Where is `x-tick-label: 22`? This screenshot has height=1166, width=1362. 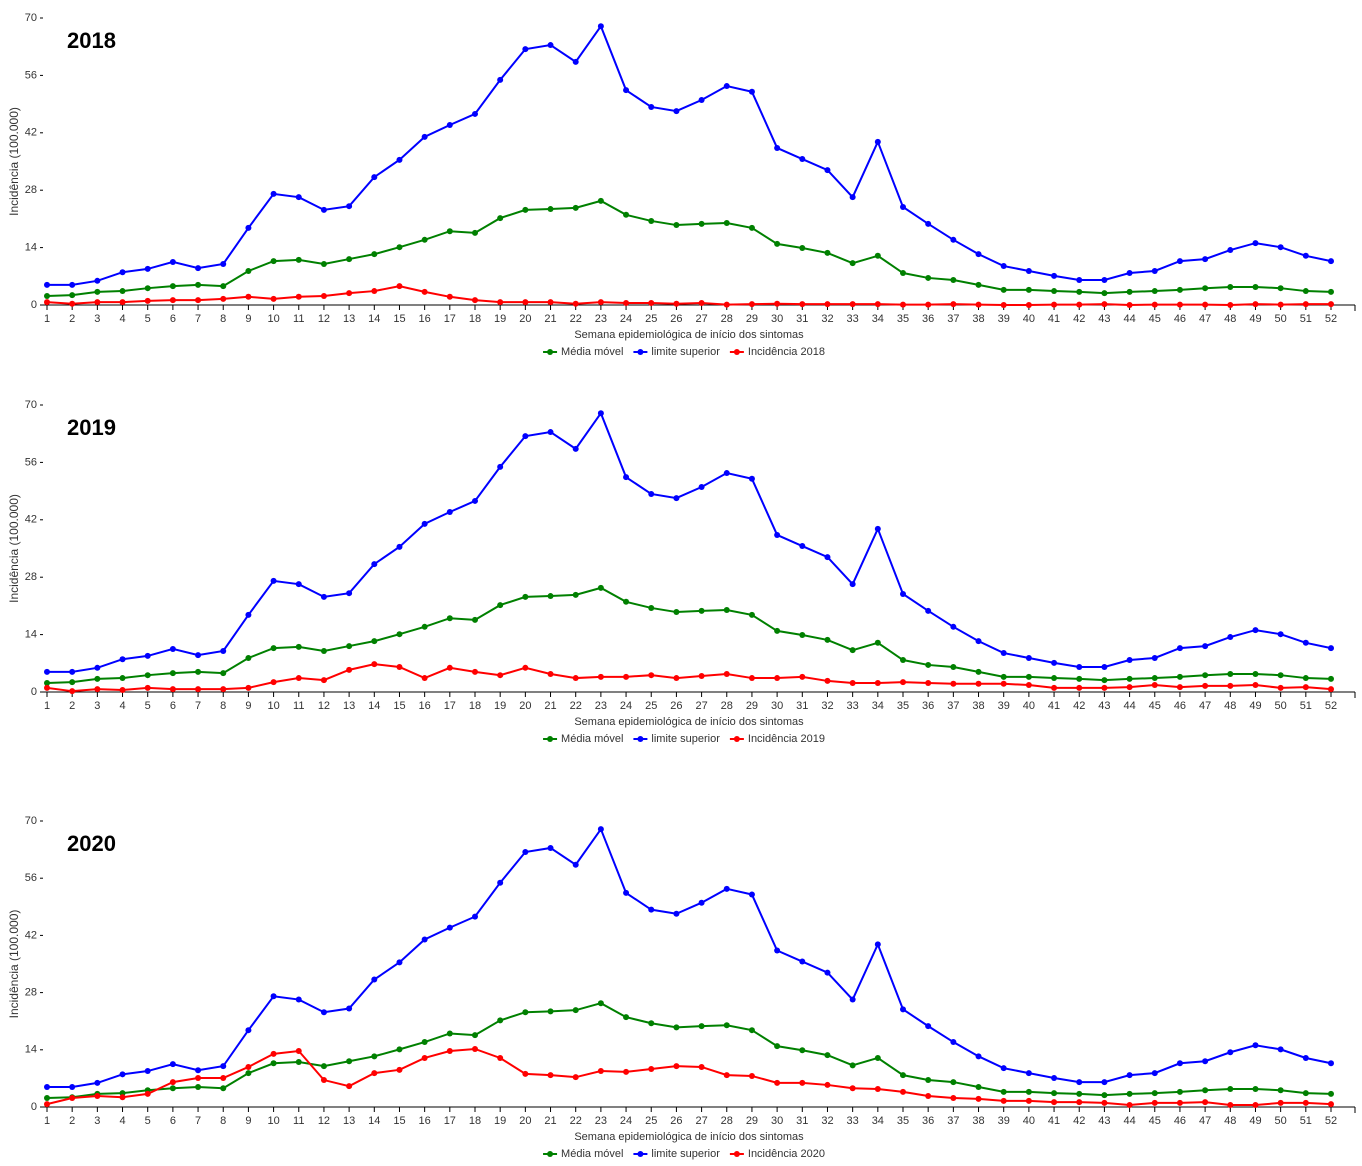
x-tick-label: 22 is located at coordinates (576, 319).